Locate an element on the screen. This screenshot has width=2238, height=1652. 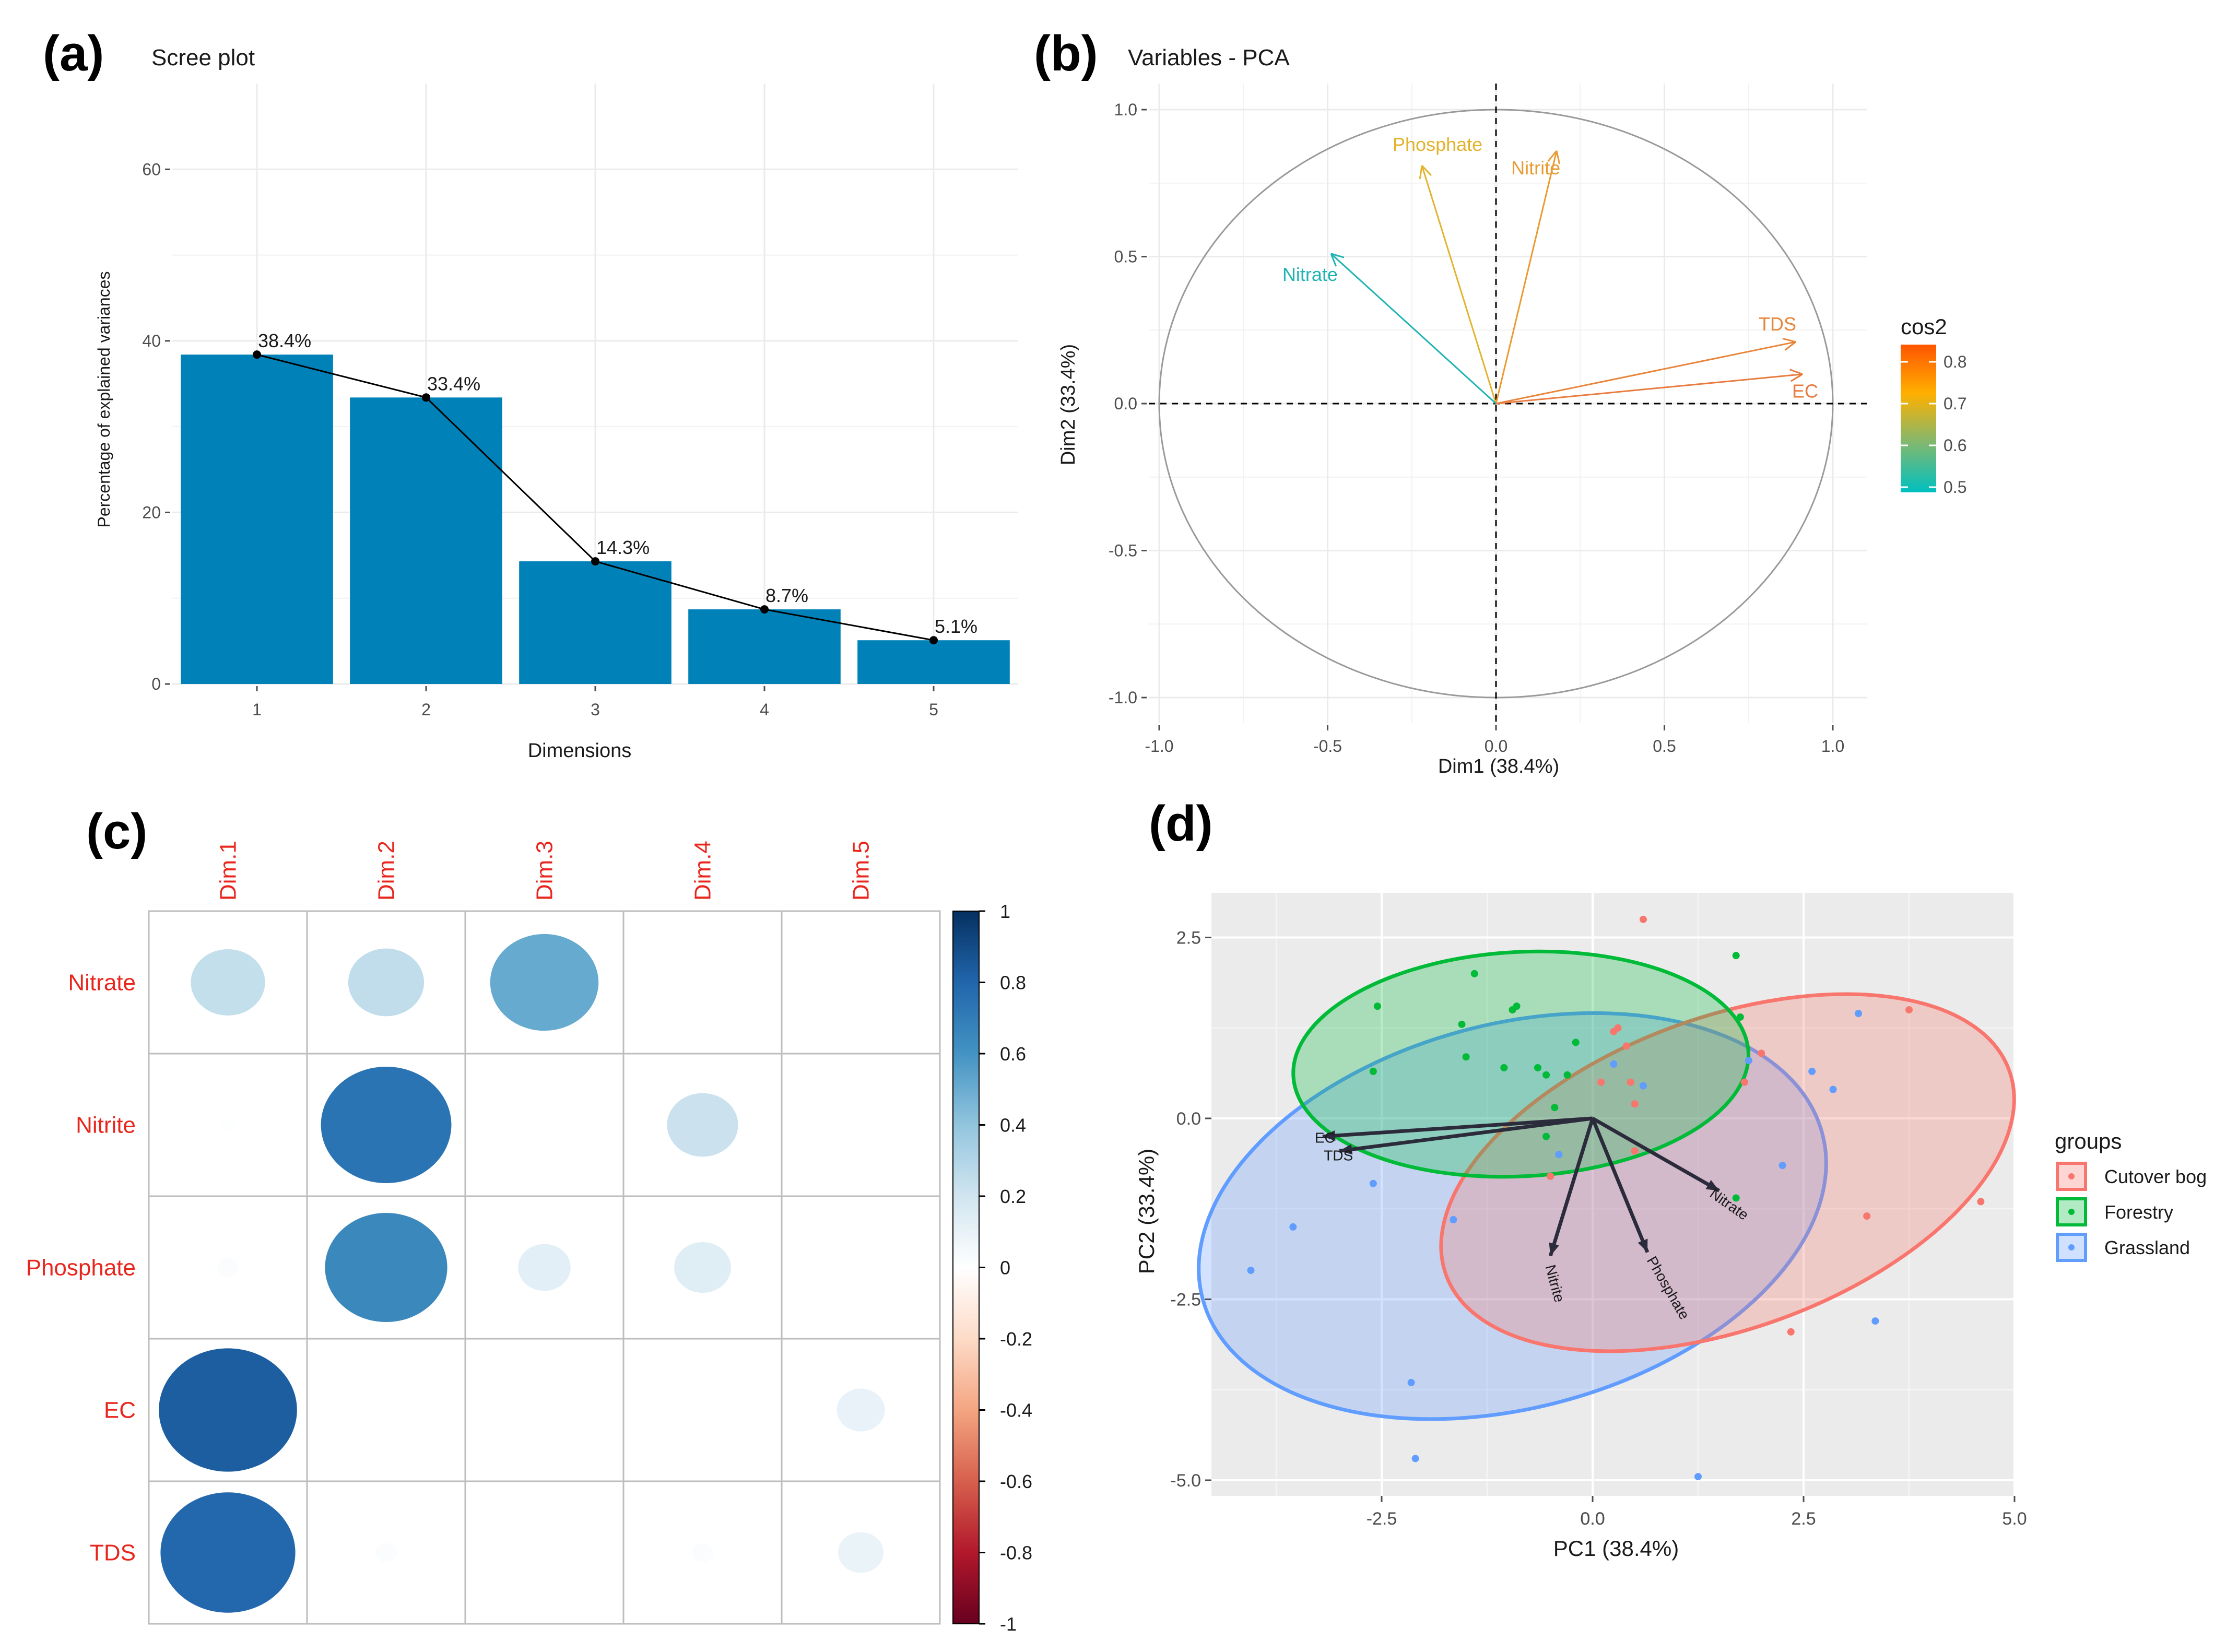
scree-xtick-label: 1 is located at coordinates (257, 709).